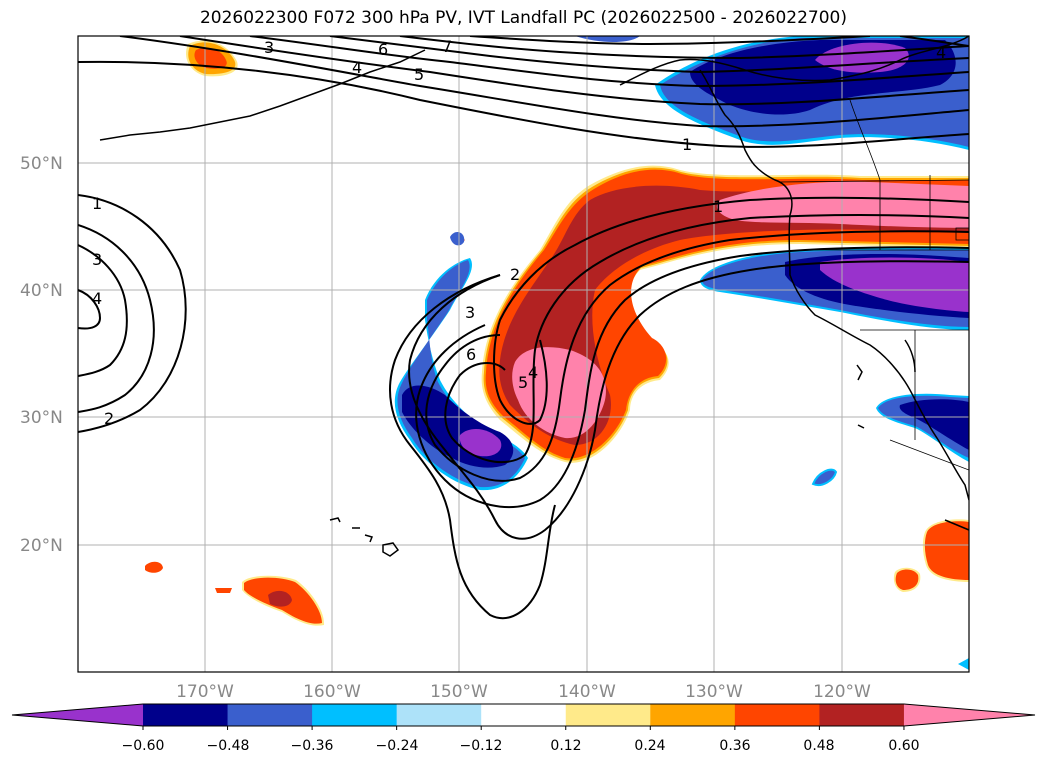 The image size is (1047, 765). Describe the element at coordinates (41, 418) in the screenshot. I see `lat-label: 30°N` at that location.